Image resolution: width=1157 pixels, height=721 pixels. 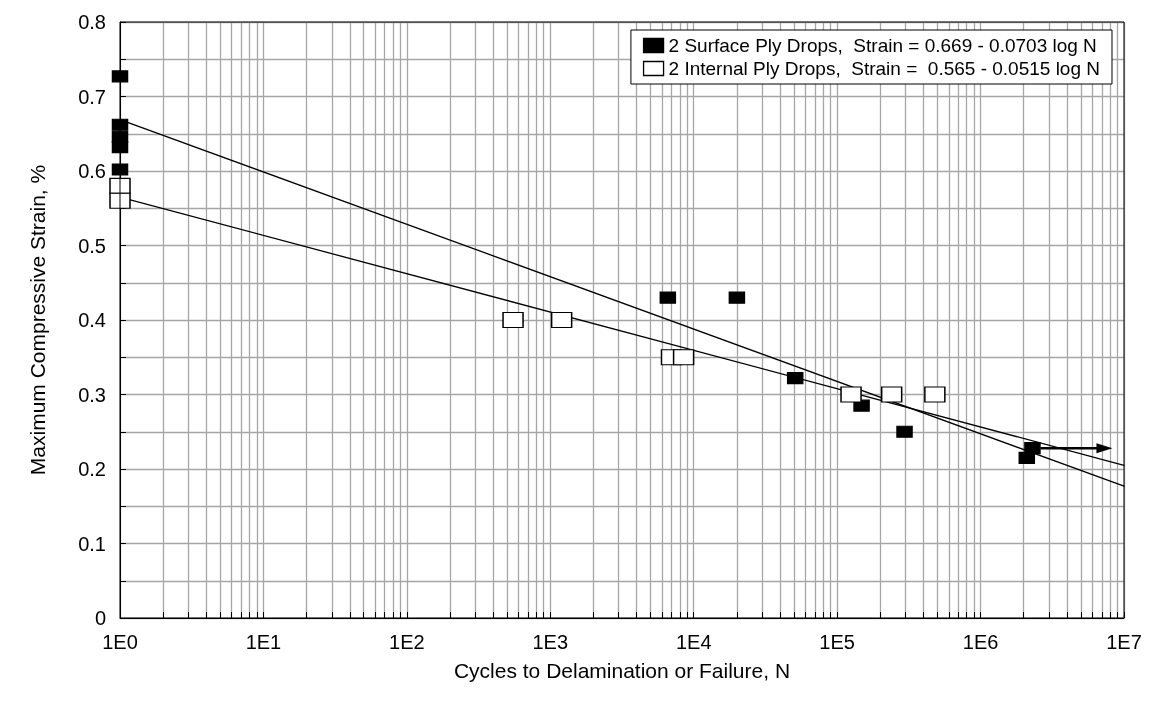 What do you see at coordinates (92, 245) in the screenshot?
I see `y-tick-label: 0.5` at bounding box center [92, 245].